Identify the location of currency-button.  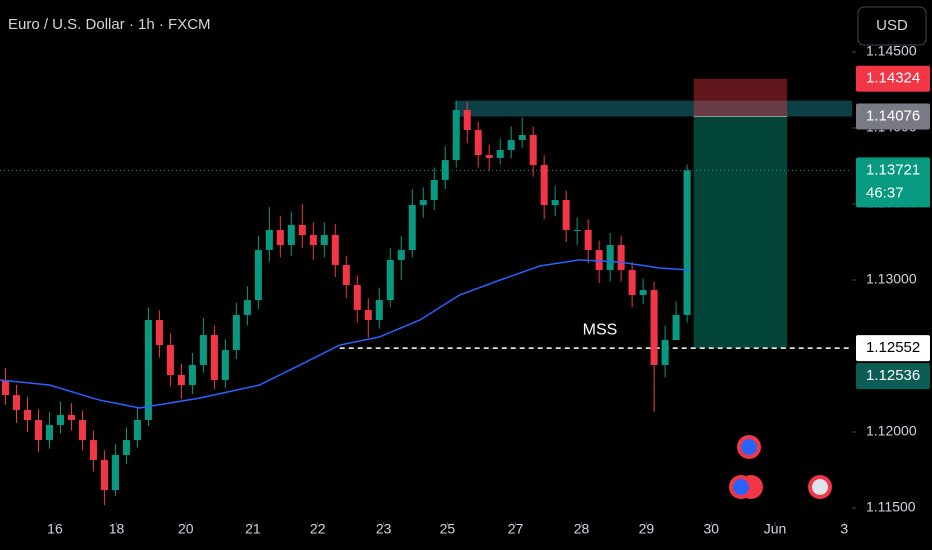
(892, 26).